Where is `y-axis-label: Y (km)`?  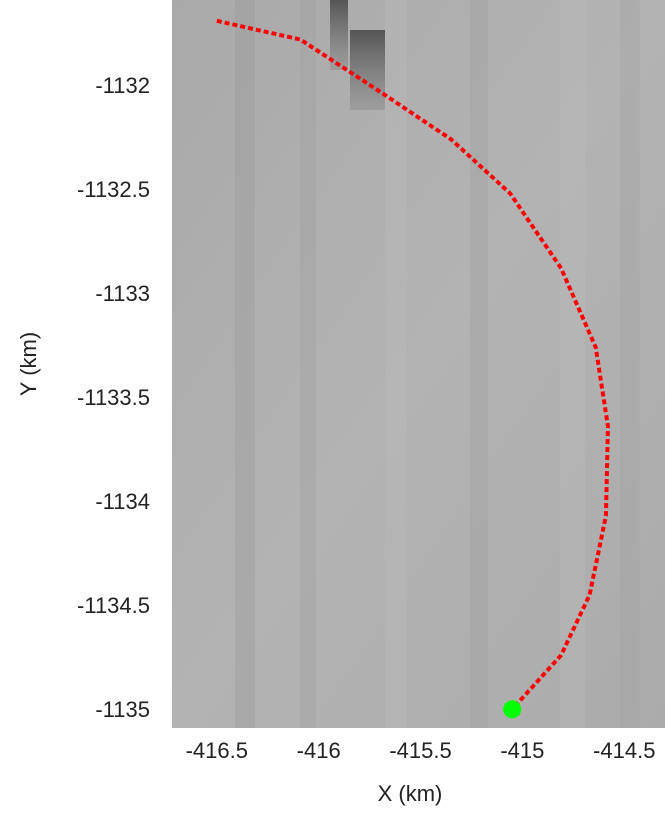
y-axis-label: Y (km) is located at coordinates (28, 364).